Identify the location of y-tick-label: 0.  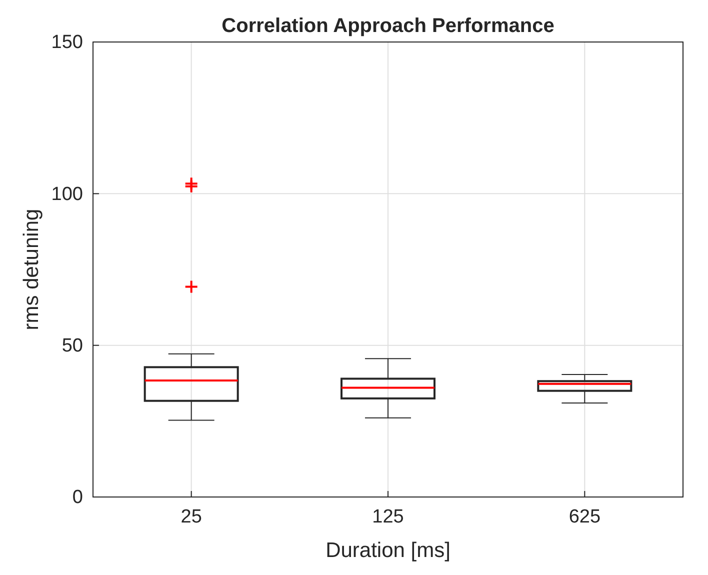
(77, 497).